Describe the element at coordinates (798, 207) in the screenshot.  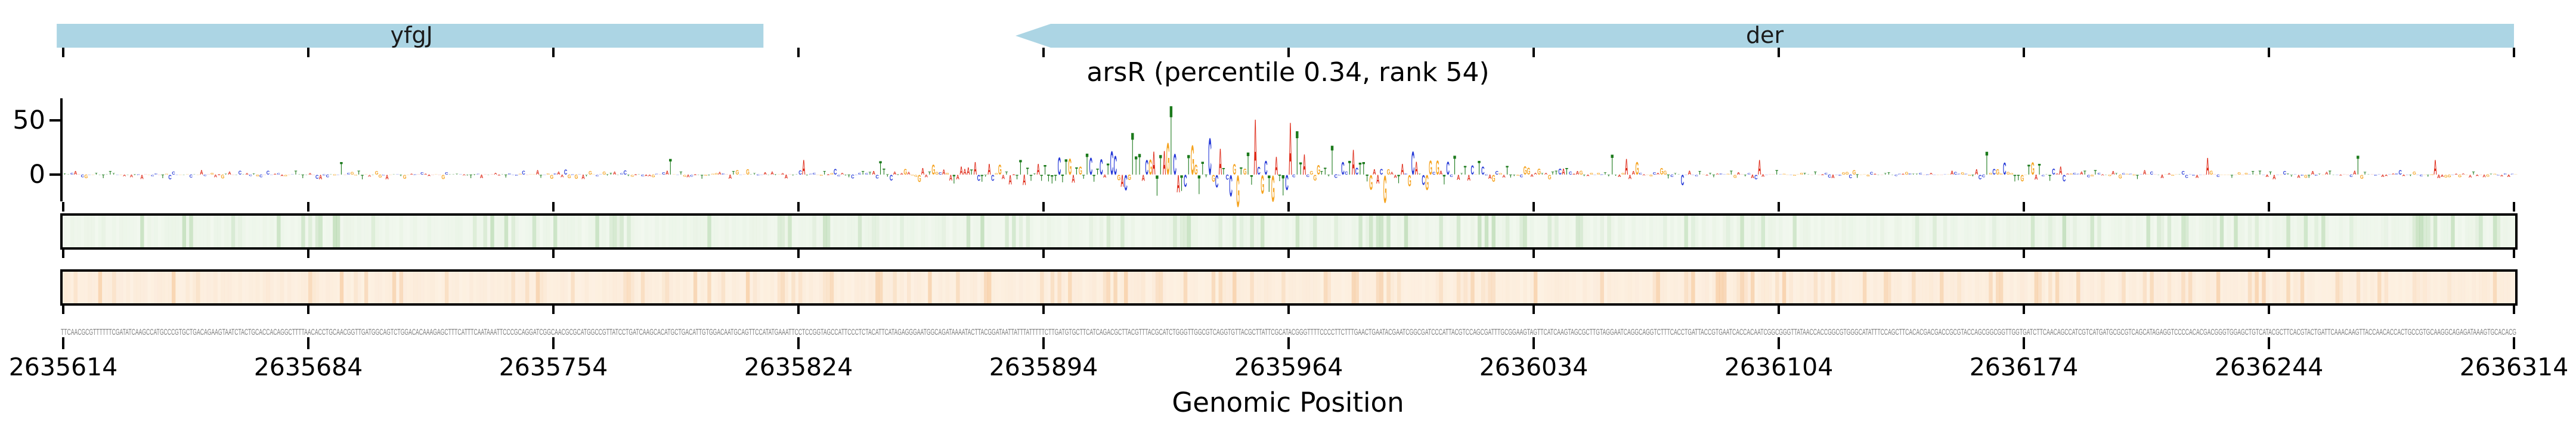
I see `logo-tick-mark` at that location.